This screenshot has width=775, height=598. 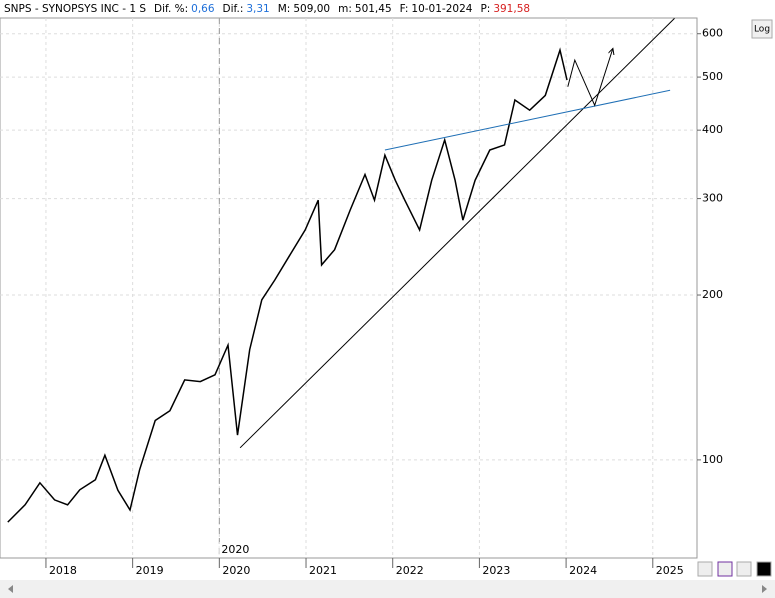 What do you see at coordinates (712, 198) in the screenshot?
I see `y-tick-label: 300` at bounding box center [712, 198].